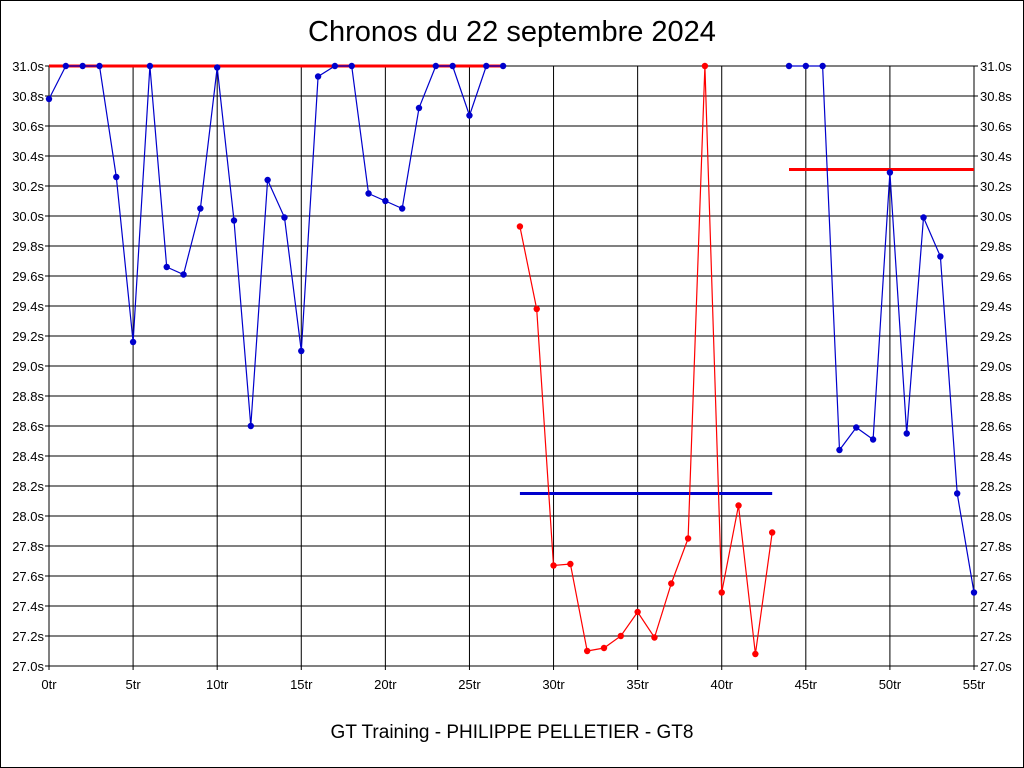 The height and width of the screenshot is (768, 1024). What do you see at coordinates (722, 684) in the screenshot?
I see `x-tick-label: 40tr` at bounding box center [722, 684].